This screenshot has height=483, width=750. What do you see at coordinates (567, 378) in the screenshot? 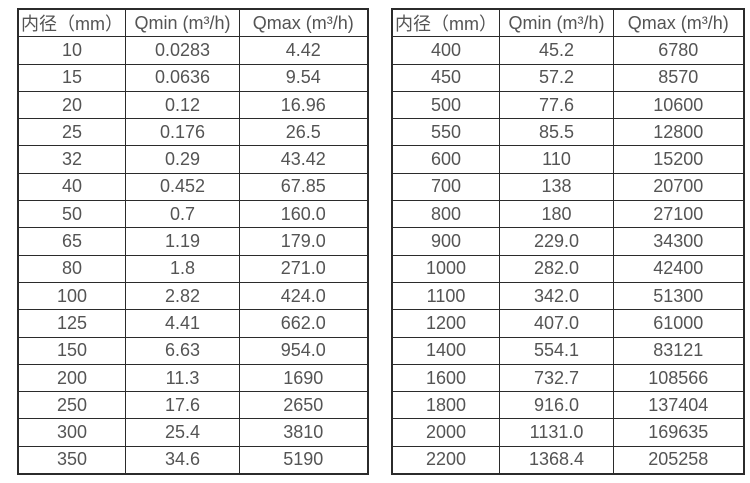
I see `table-row: 1600 732.7 108566` at bounding box center [567, 378].